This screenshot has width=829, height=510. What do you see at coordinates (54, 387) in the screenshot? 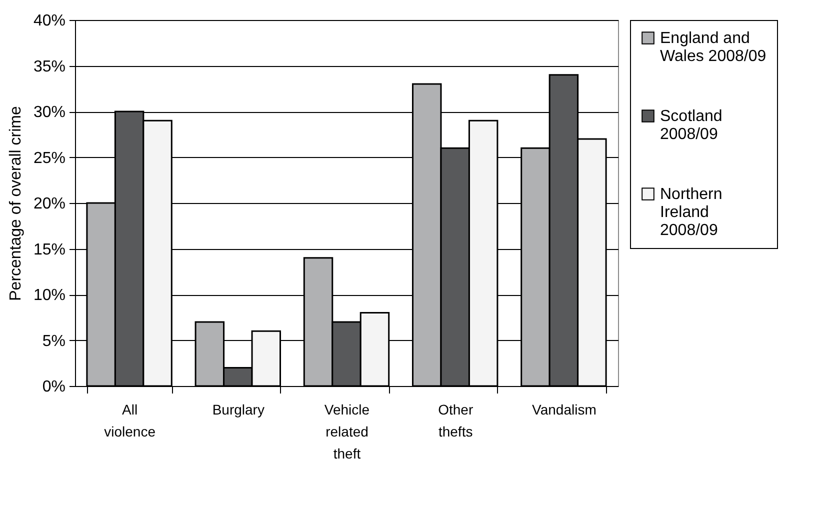
I see `y-tick-label: 0%` at bounding box center [54, 387].